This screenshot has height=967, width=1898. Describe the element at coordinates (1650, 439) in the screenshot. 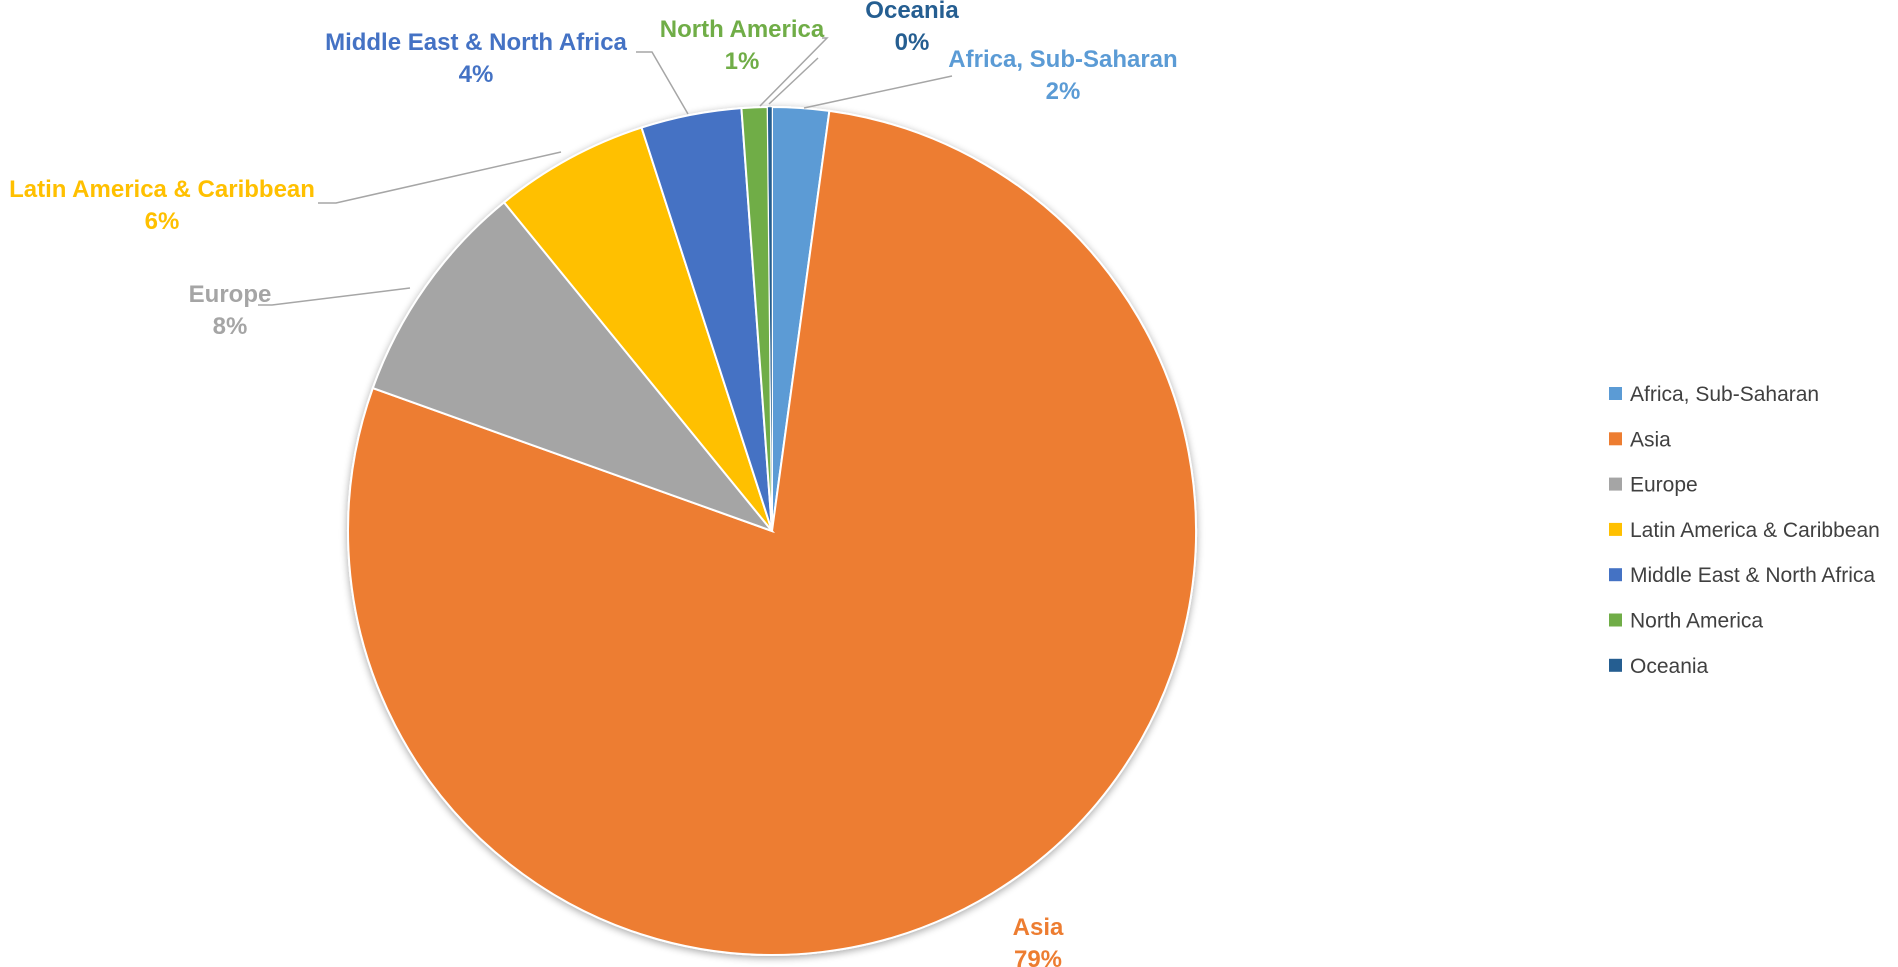

I see `legend-label-asia: Asia` at that location.